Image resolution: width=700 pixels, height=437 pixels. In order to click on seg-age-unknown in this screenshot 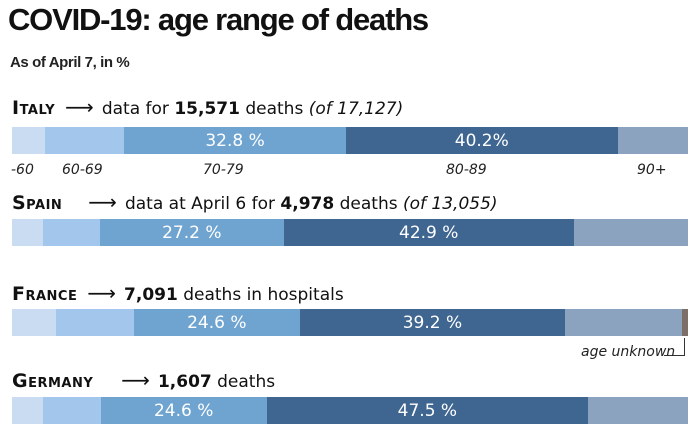, I will do `click(684, 322)`.